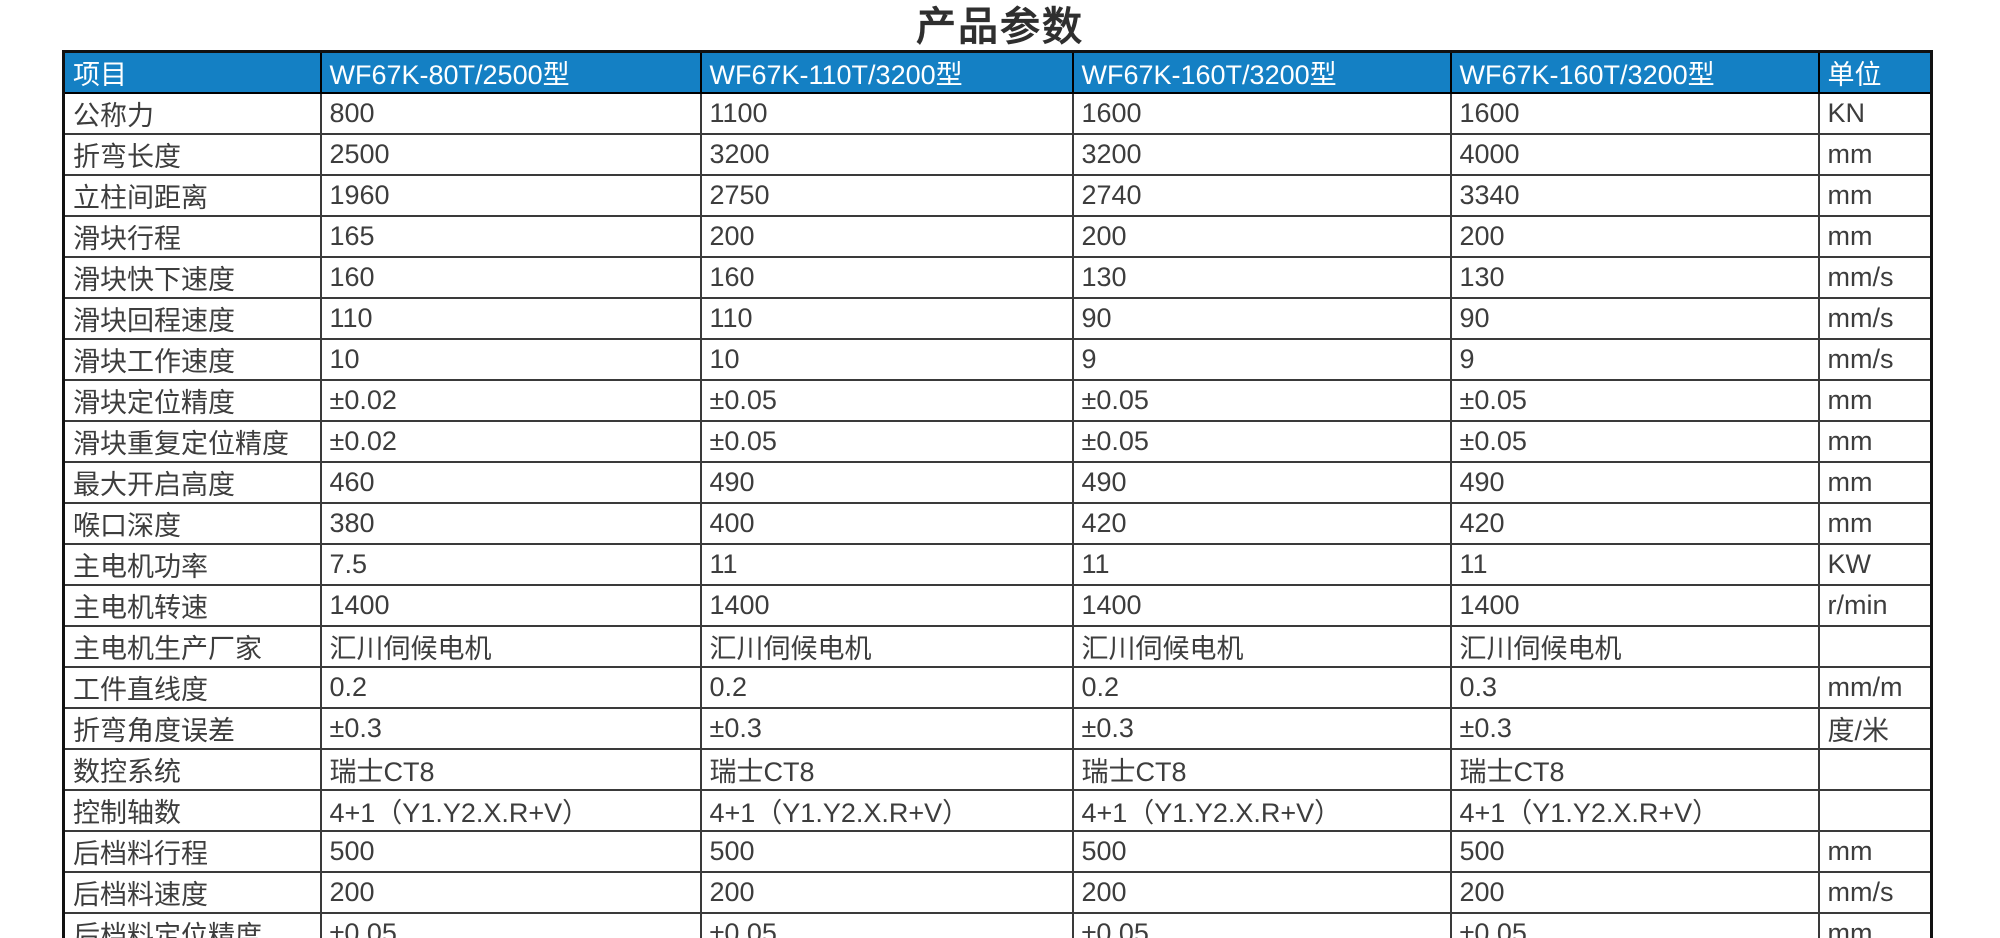 The width and height of the screenshot is (2000, 938). I want to click on param-label-cell: 滑块行程, so click(192, 236).